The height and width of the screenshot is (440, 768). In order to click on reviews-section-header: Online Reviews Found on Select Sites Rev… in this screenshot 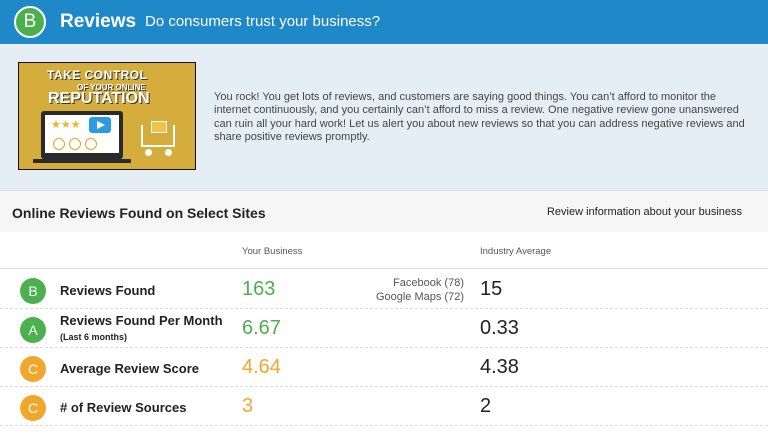, I will do `click(384, 211)`.